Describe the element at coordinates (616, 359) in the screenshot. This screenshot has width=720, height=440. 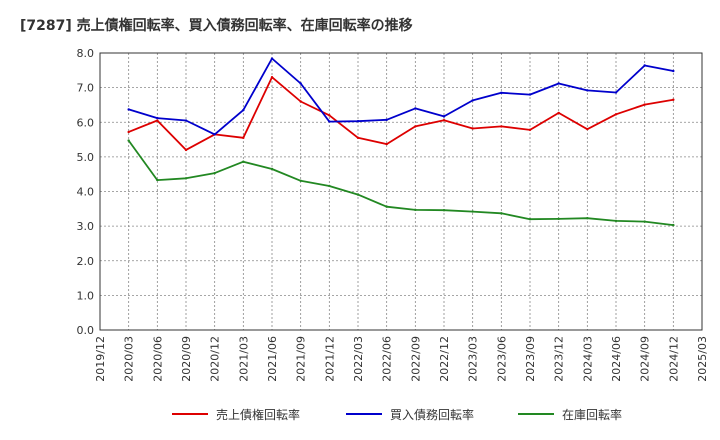
I see `x-tick-label: 2024/06` at that location.